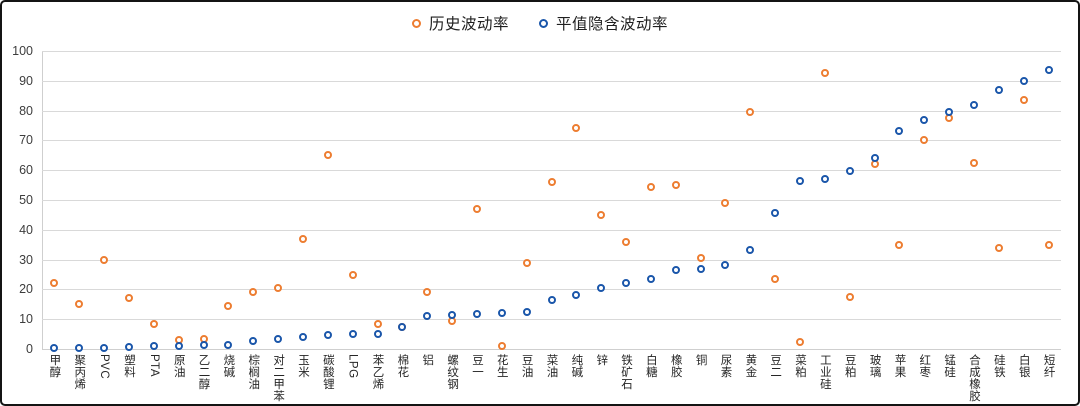  What do you see at coordinates (974, 378) in the screenshot?
I see `x-category-label: 合成橡胶` at bounding box center [974, 378].